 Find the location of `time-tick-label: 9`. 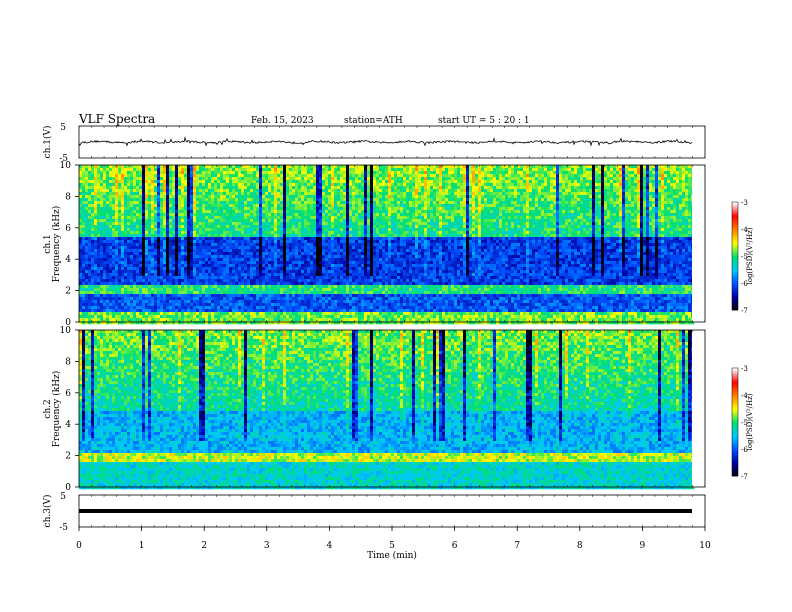

time-tick-label: 9 is located at coordinates (643, 546).